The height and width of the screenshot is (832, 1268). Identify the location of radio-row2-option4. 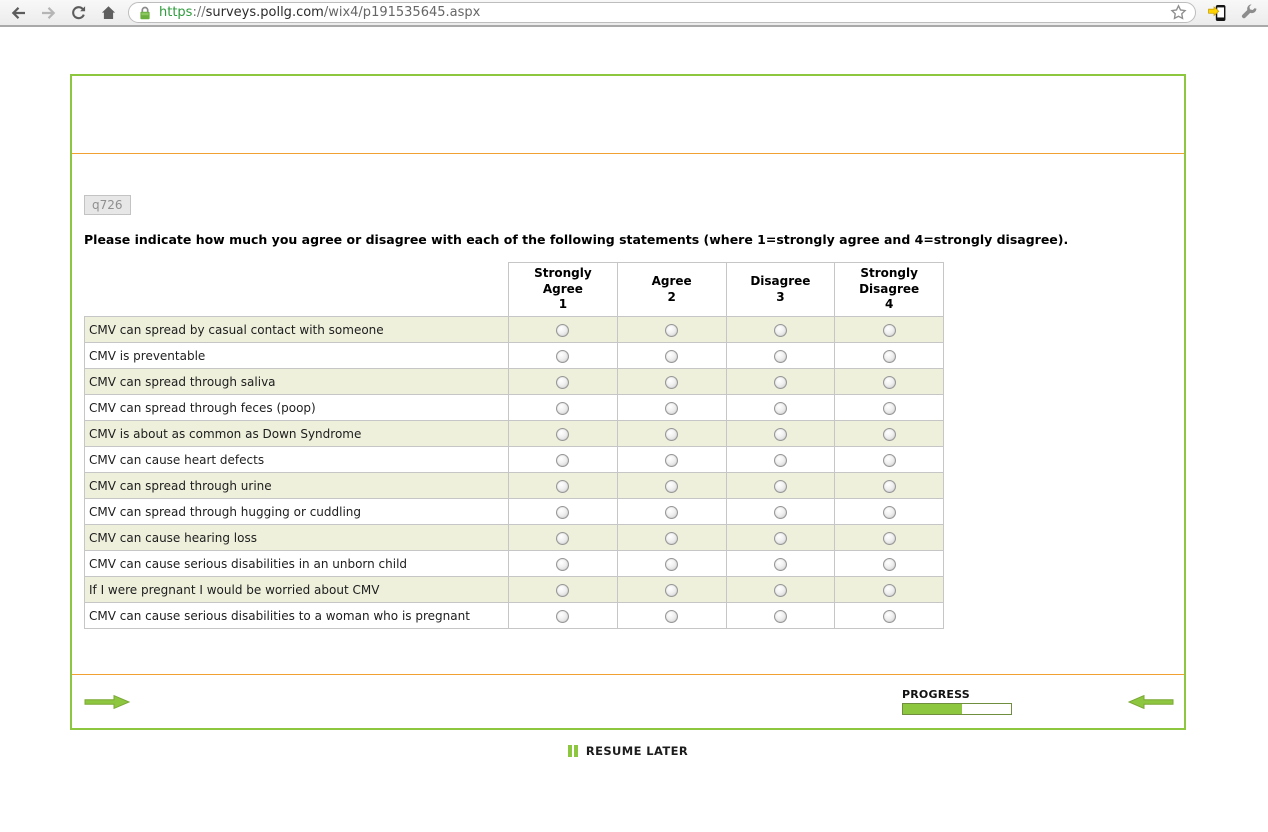
(889, 356).